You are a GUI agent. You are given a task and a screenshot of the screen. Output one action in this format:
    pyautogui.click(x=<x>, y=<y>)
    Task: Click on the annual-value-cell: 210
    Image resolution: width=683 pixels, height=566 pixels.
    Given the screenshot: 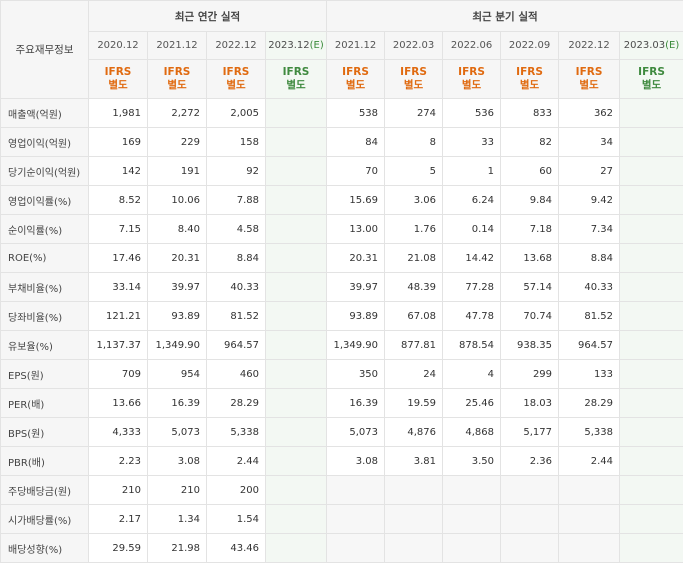 What is the action you would take?
    pyautogui.click(x=118, y=490)
    